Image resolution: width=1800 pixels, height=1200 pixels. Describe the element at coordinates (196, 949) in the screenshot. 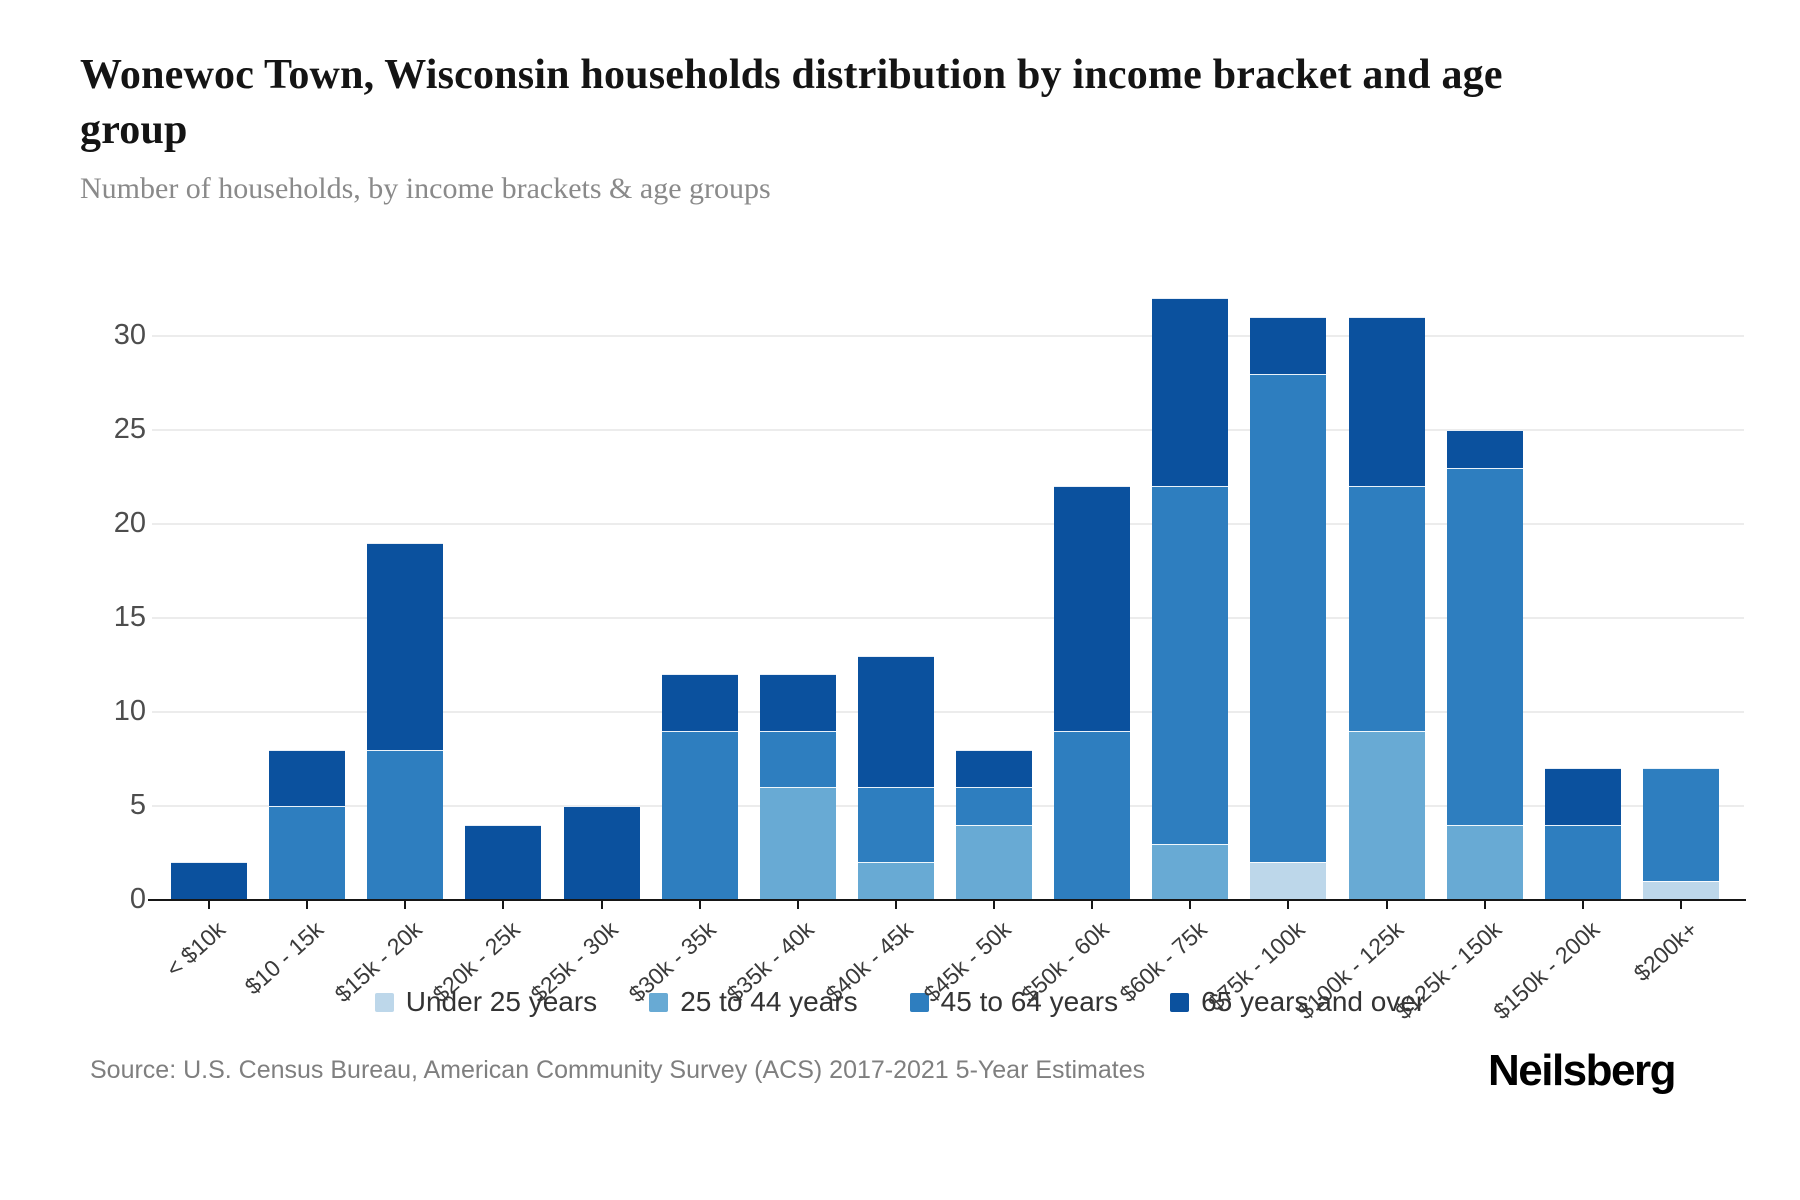

I see `x-axis-label-< $10k: < $10k` at that location.